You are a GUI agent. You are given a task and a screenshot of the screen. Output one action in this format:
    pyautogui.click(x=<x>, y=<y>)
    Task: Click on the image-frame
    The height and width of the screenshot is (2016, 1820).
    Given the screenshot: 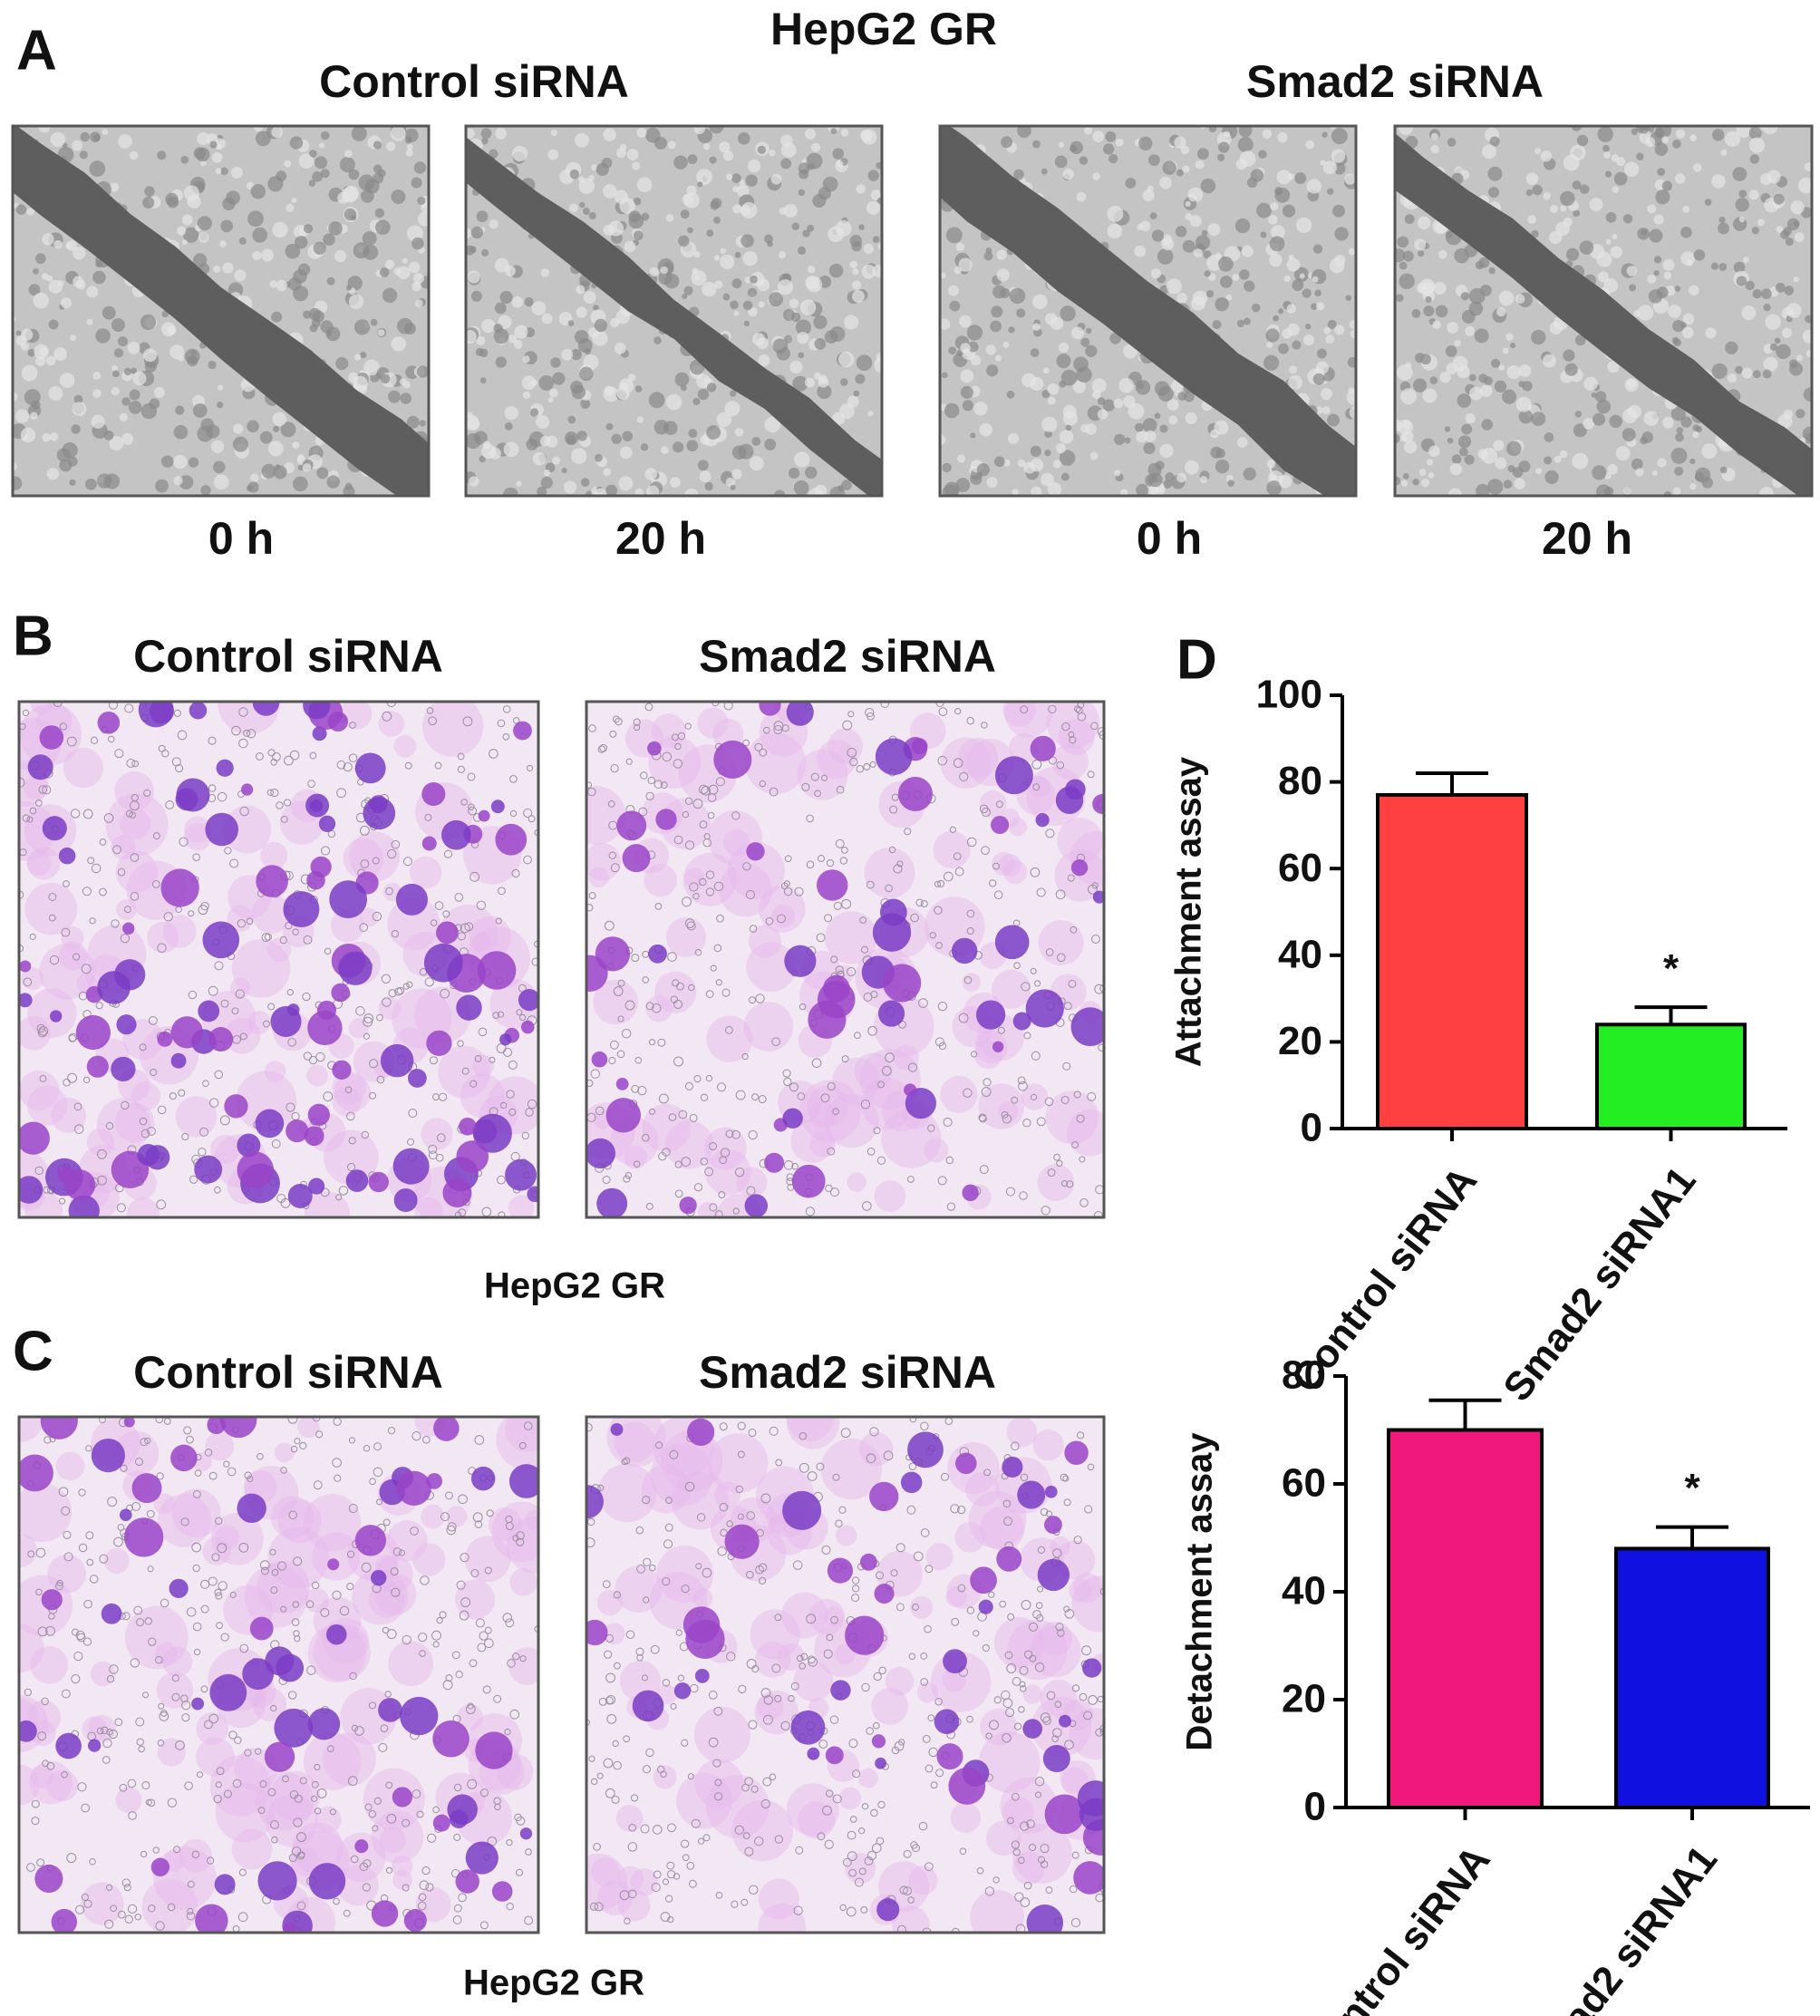 What is the action you would take?
    pyautogui.click(x=846, y=1675)
    